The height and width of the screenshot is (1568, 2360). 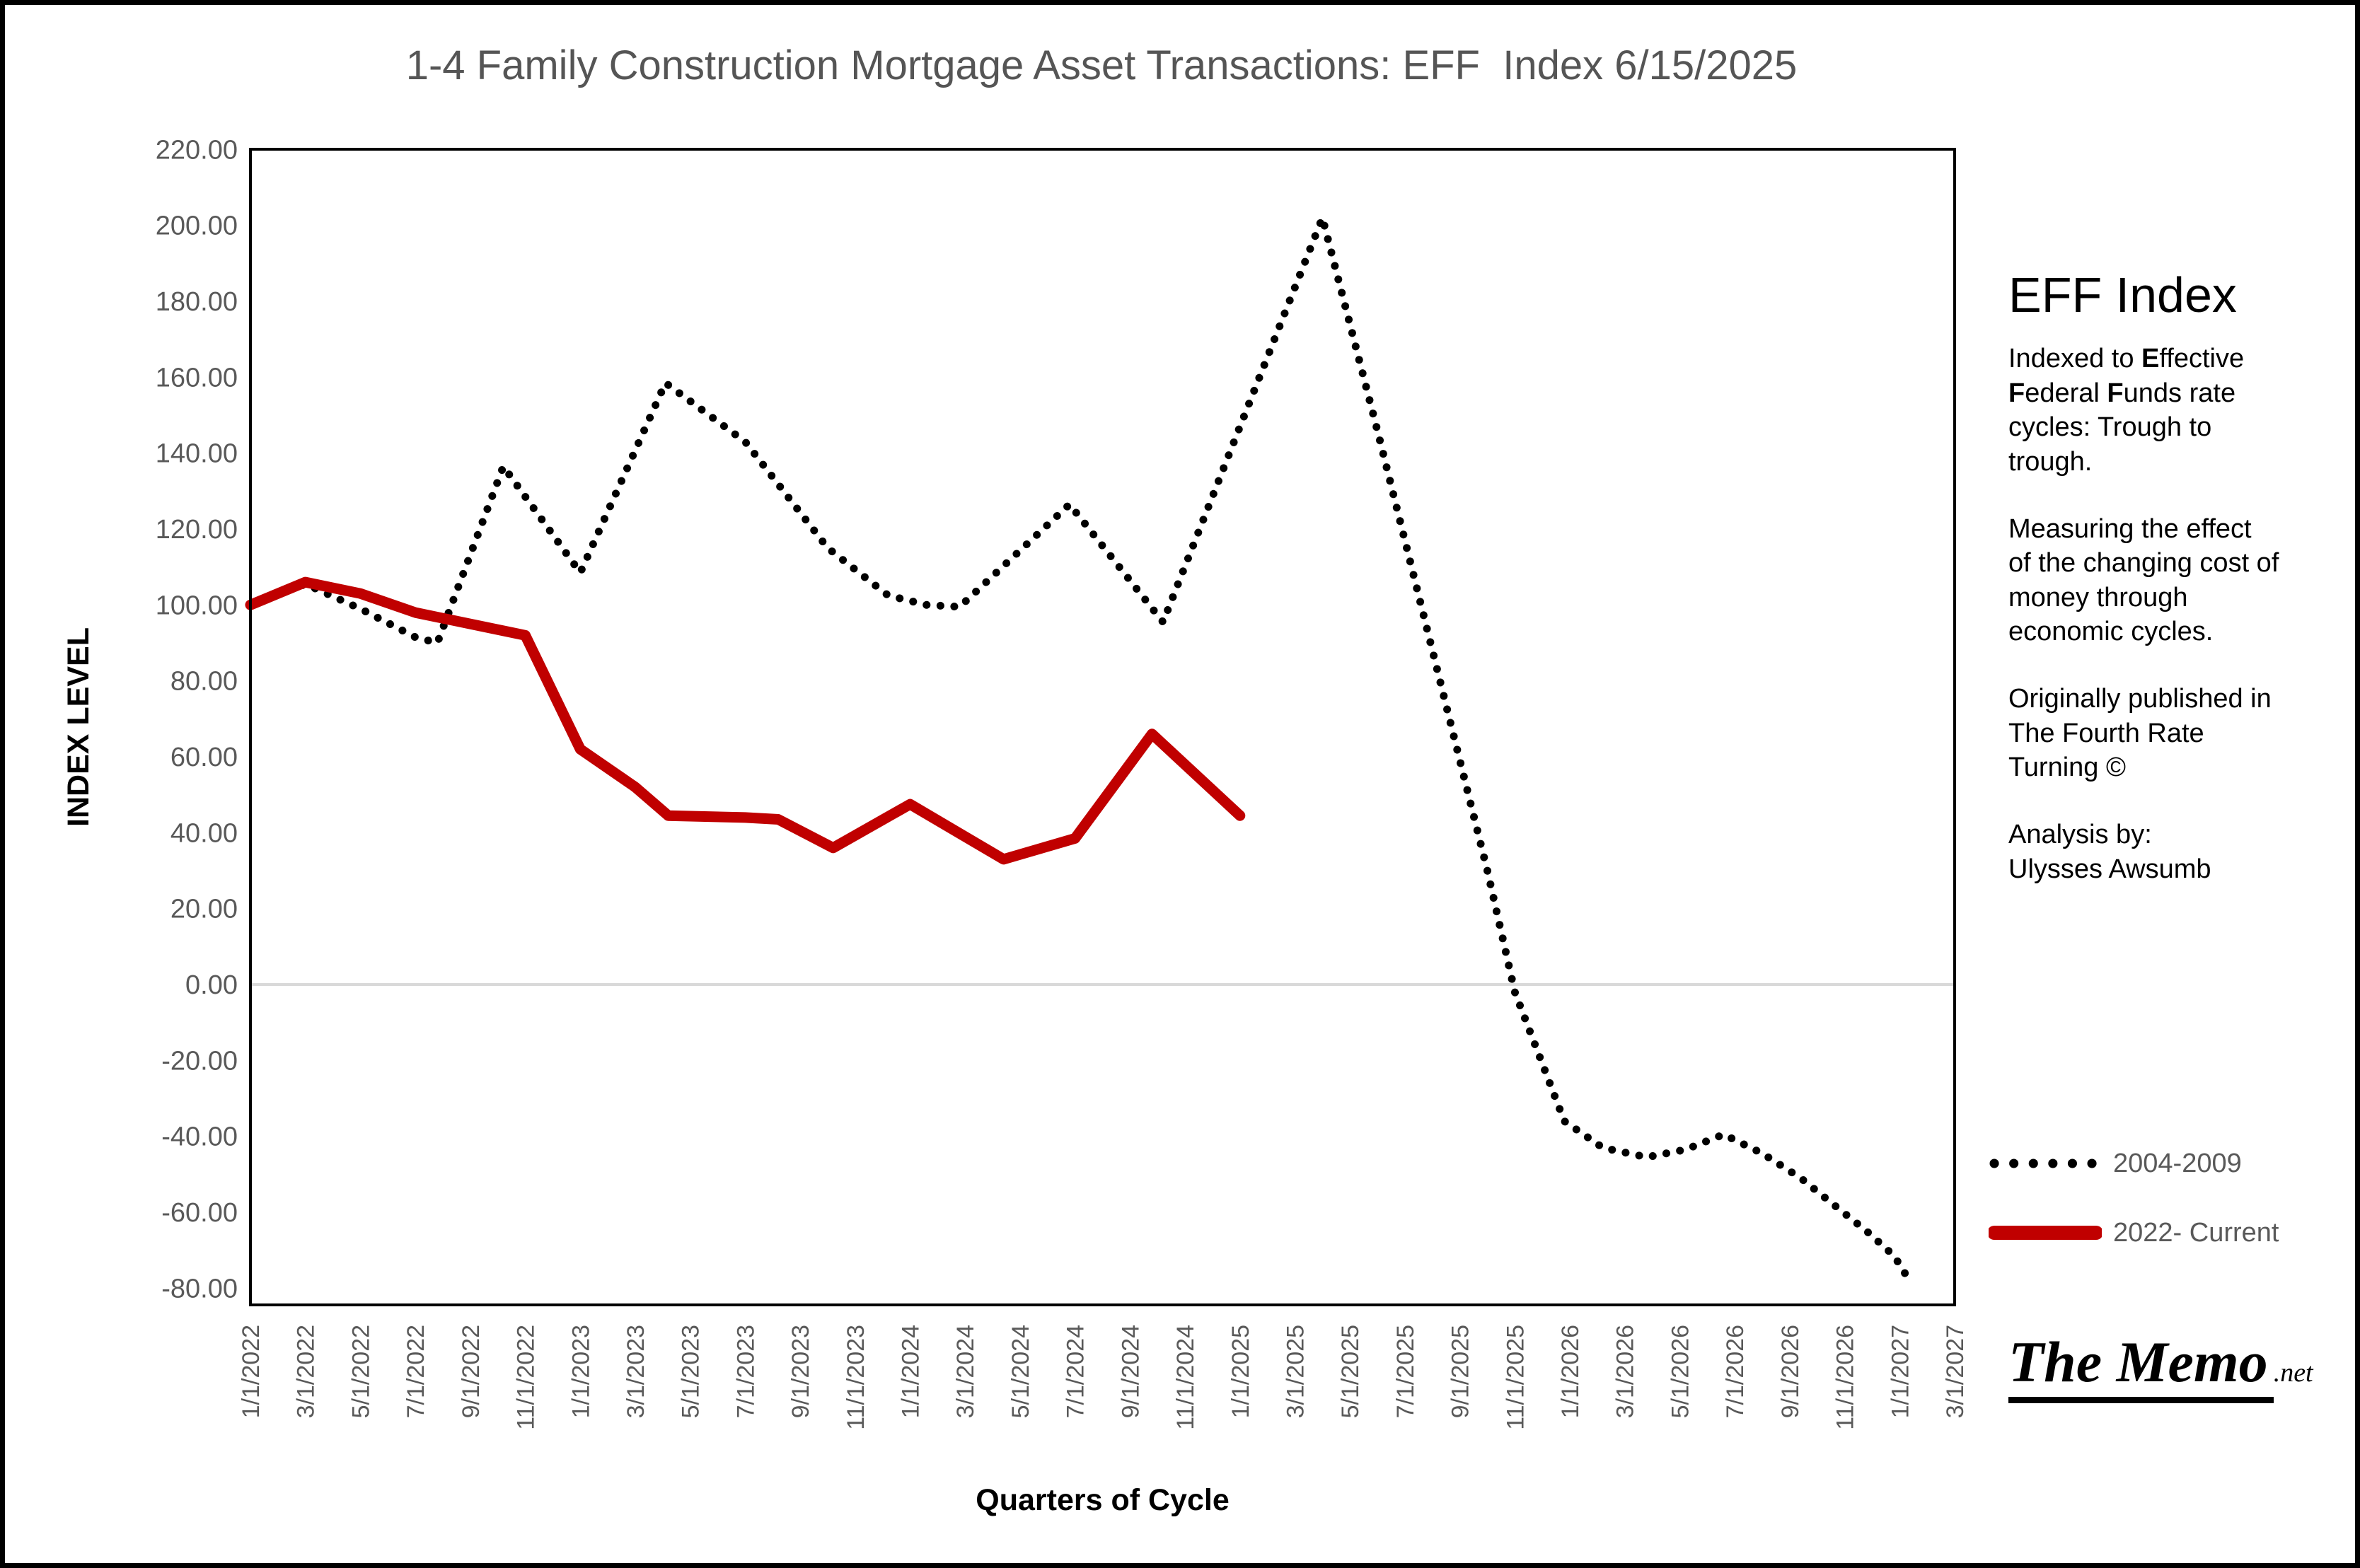 What do you see at coordinates (360, 1371) in the screenshot?
I see `x-tick-label: 5/1/2022` at bounding box center [360, 1371].